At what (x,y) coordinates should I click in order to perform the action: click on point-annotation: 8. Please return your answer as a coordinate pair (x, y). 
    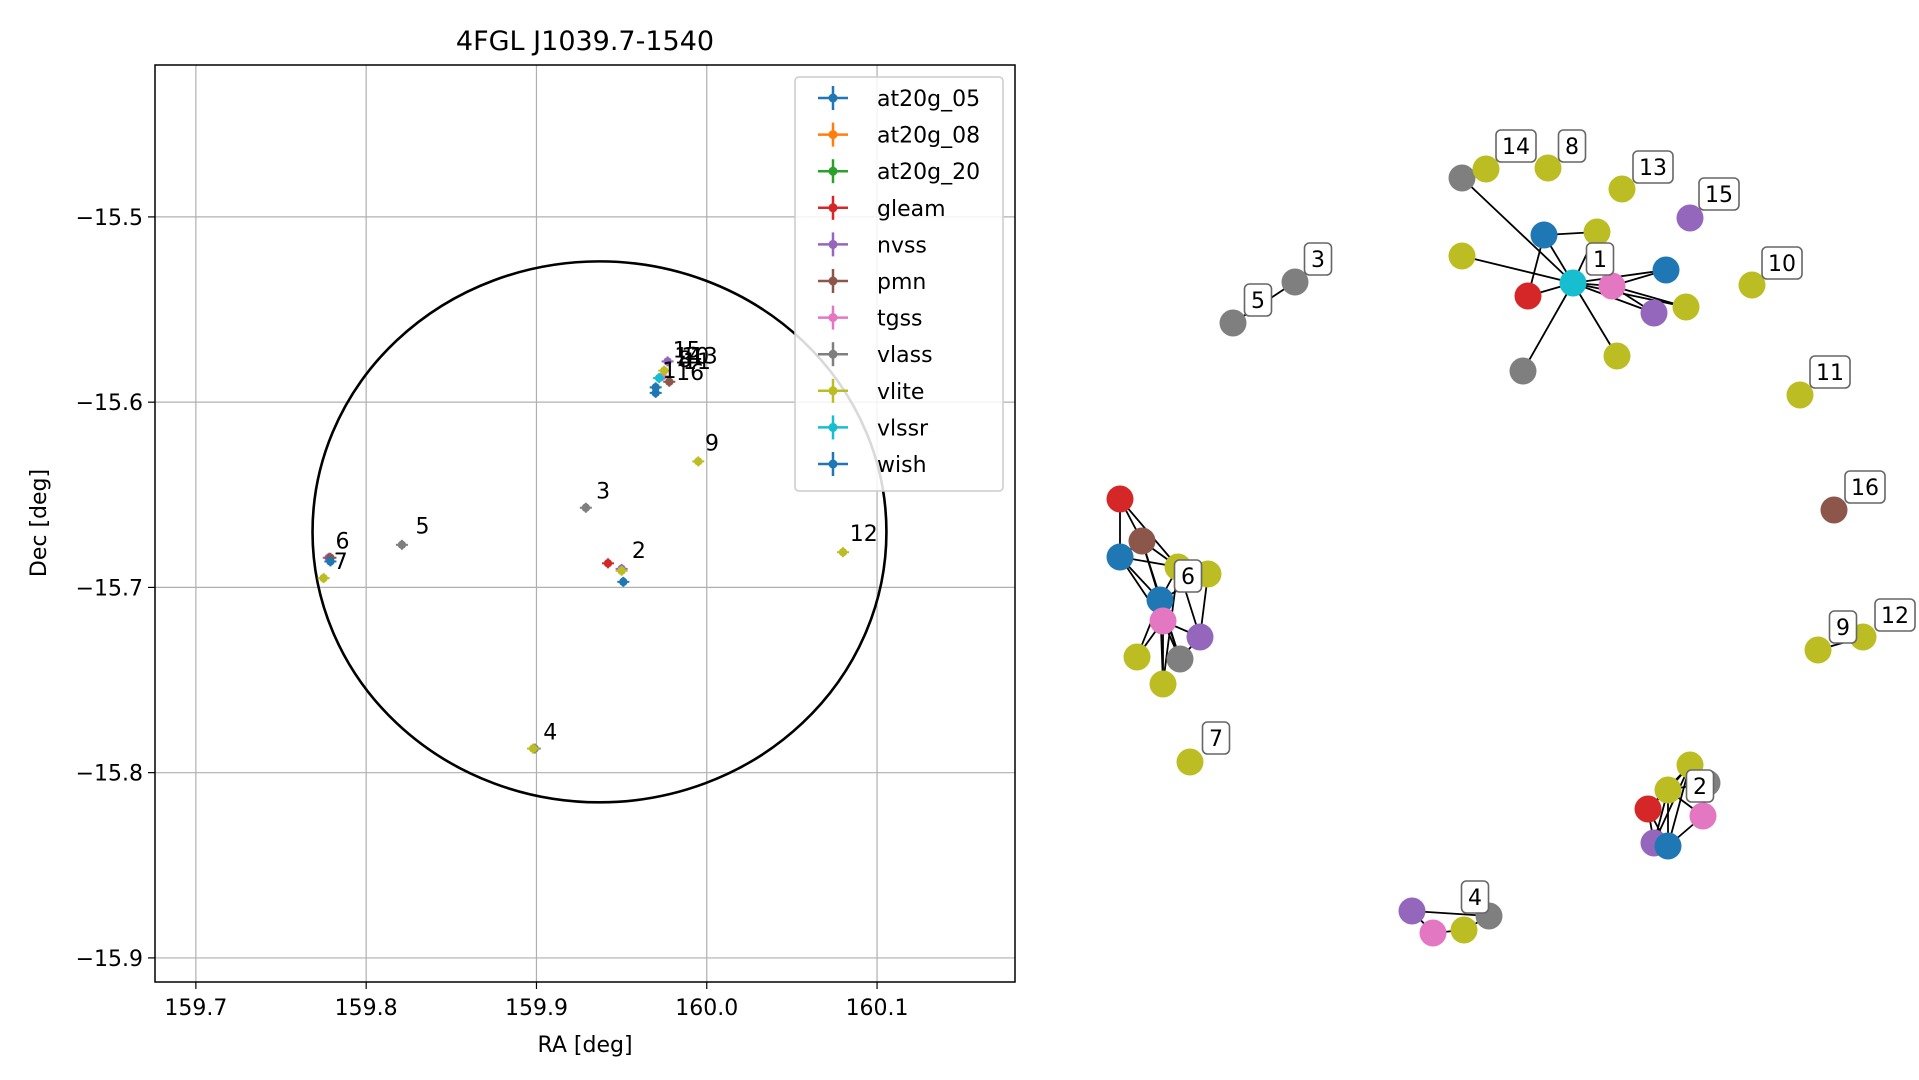
    Looking at the image, I should click on (685, 360).